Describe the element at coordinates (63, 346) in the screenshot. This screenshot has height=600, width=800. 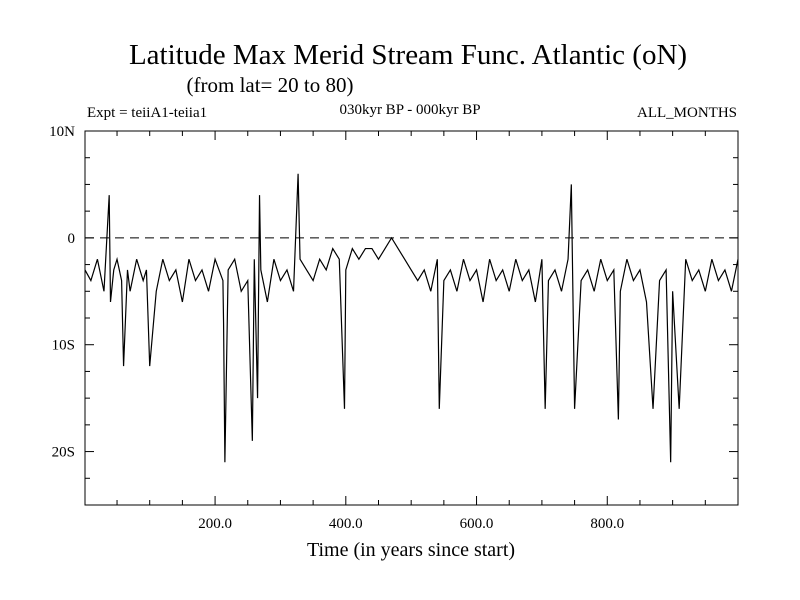
I see `y-tick-label: 10S` at that location.